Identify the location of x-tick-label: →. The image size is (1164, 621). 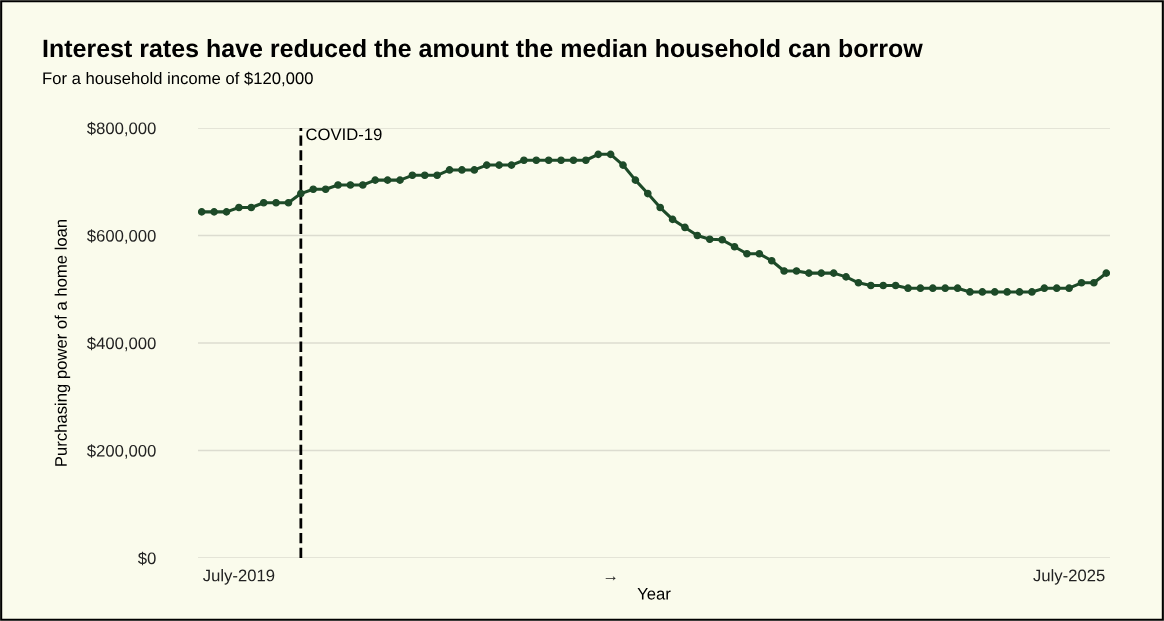
(610, 578).